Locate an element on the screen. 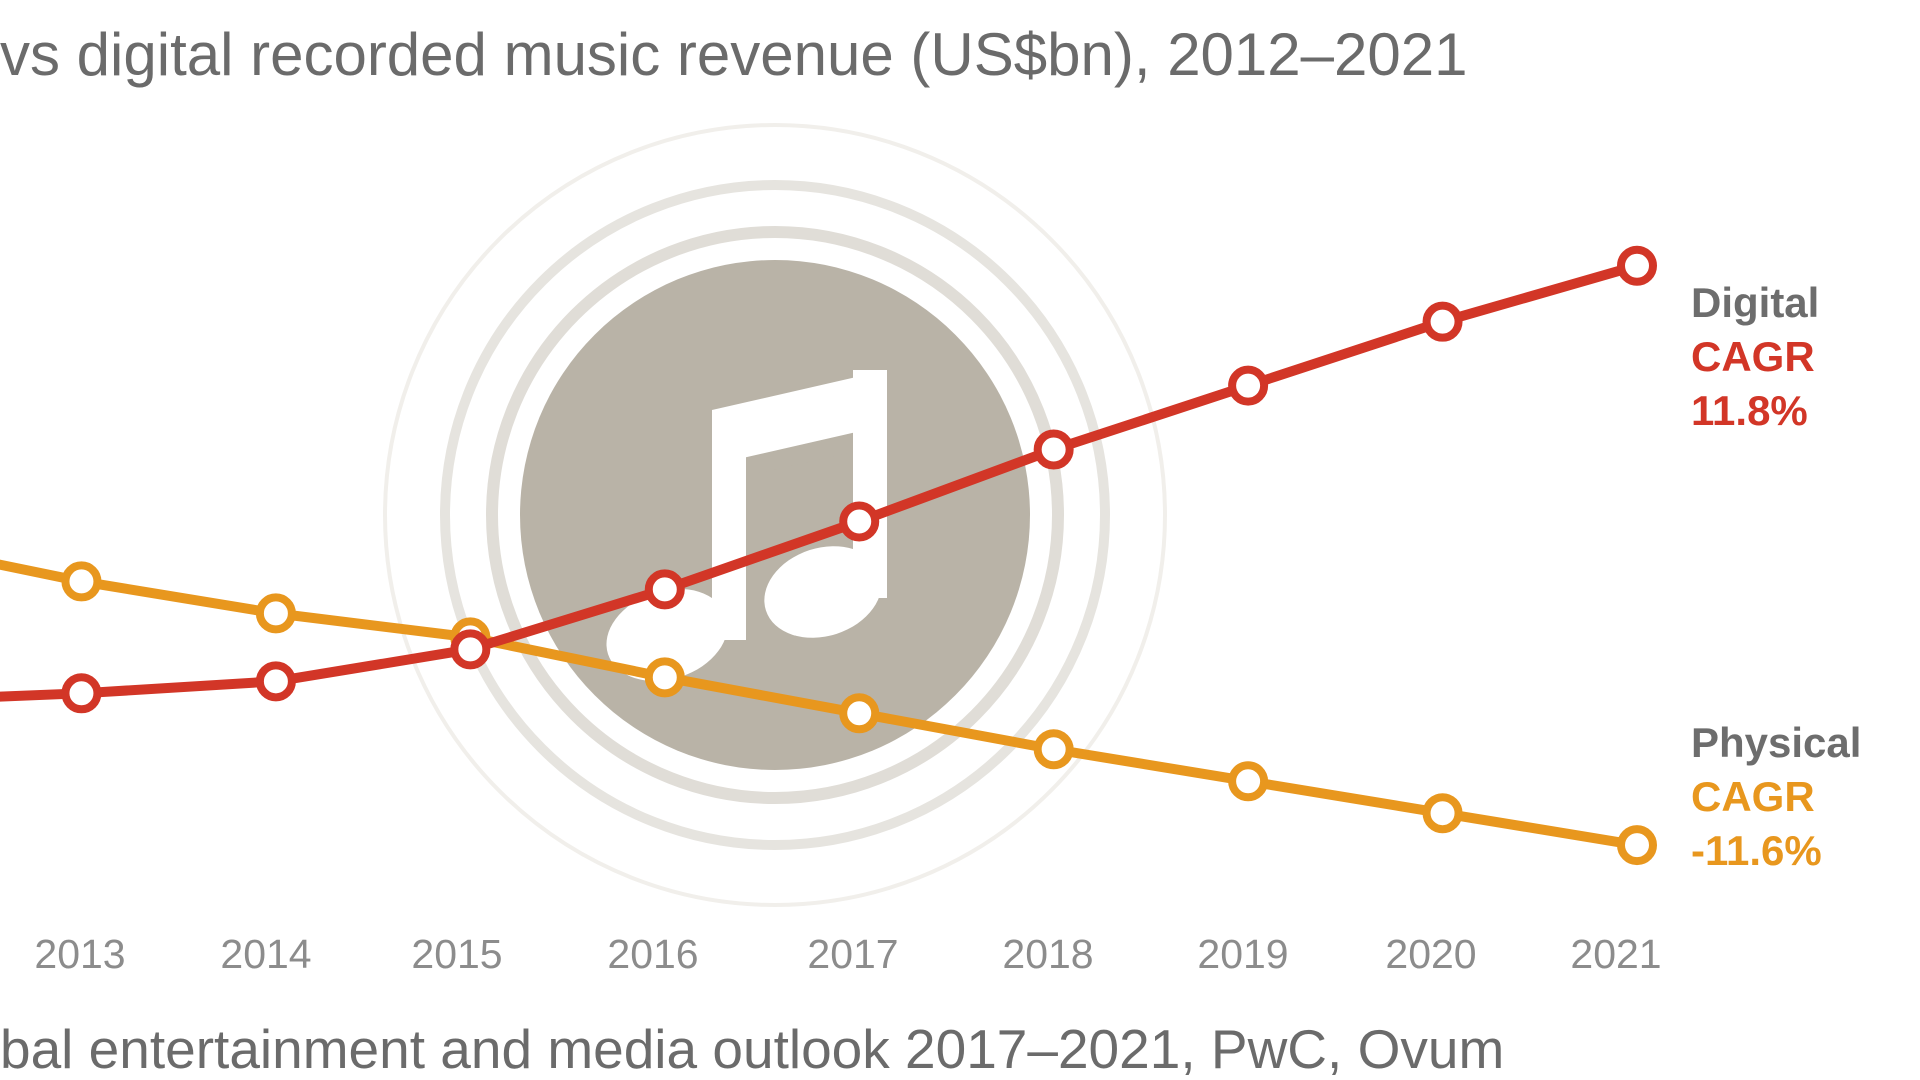 This screenshot has width=1920, height=1080. digital-cagr-label: CAGR is located at coordinates (1753, 356).